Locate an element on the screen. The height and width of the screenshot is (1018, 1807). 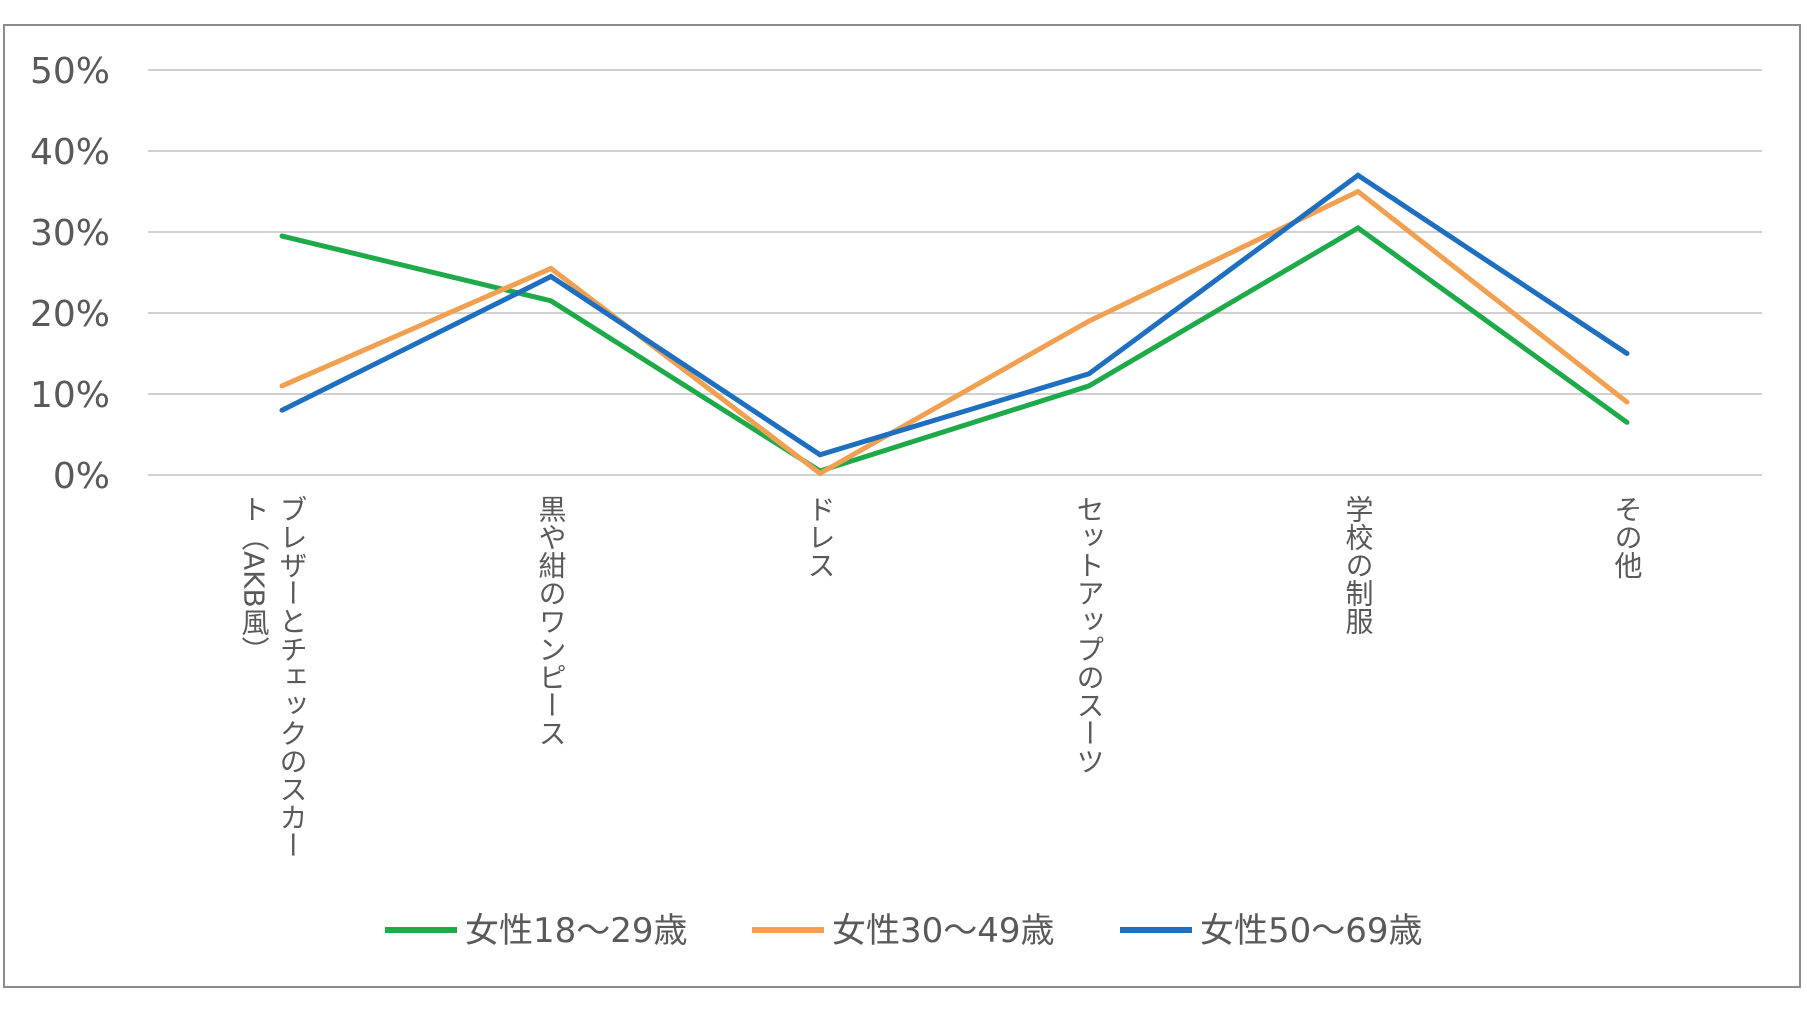
legend-label: 女性18〜29歳 is located at coordinates (576, 931).